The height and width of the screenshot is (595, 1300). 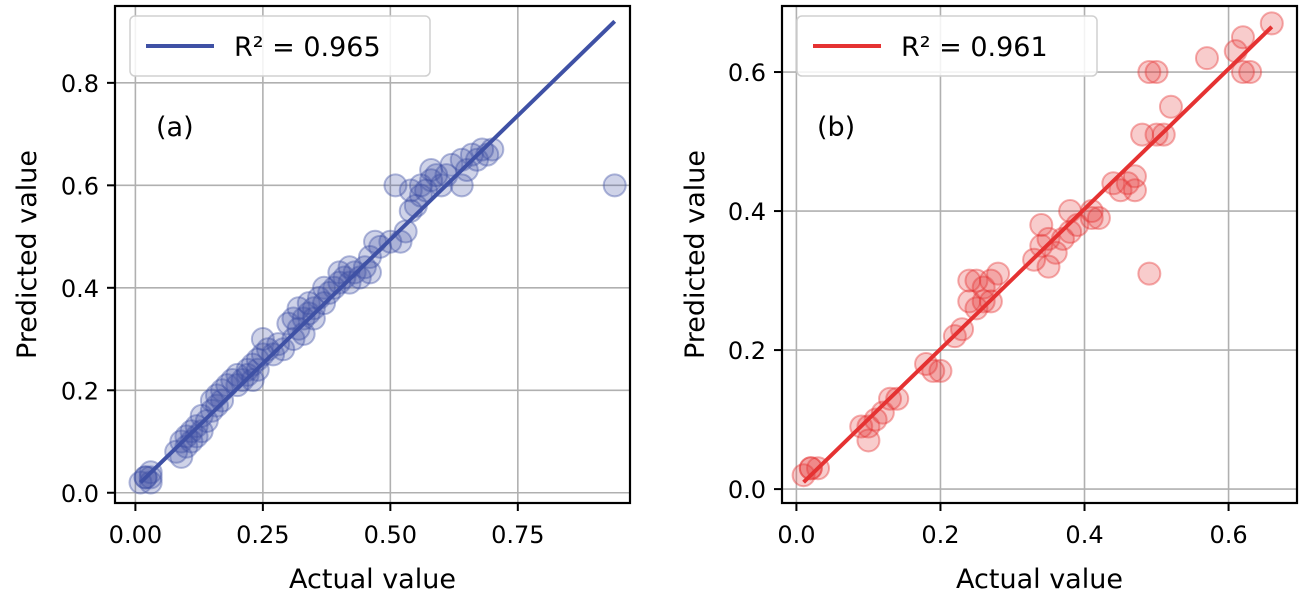 What do you see at coordinates (390, 535) in the screenshot?
I see `x-tick-label: 0.50` at bounding box center [390, 535].